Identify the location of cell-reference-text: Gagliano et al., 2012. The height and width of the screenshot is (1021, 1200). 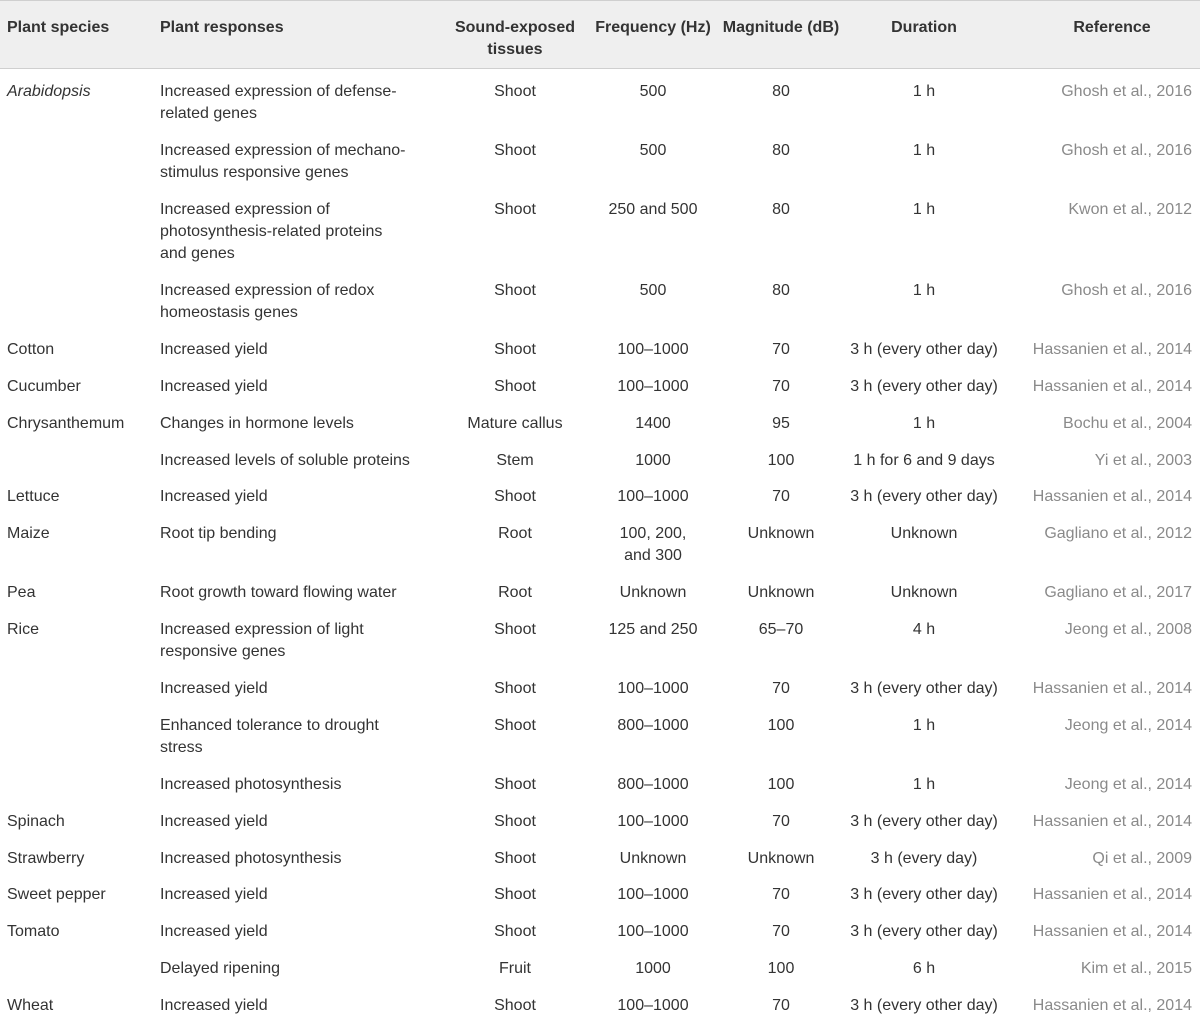
(1118, 533).